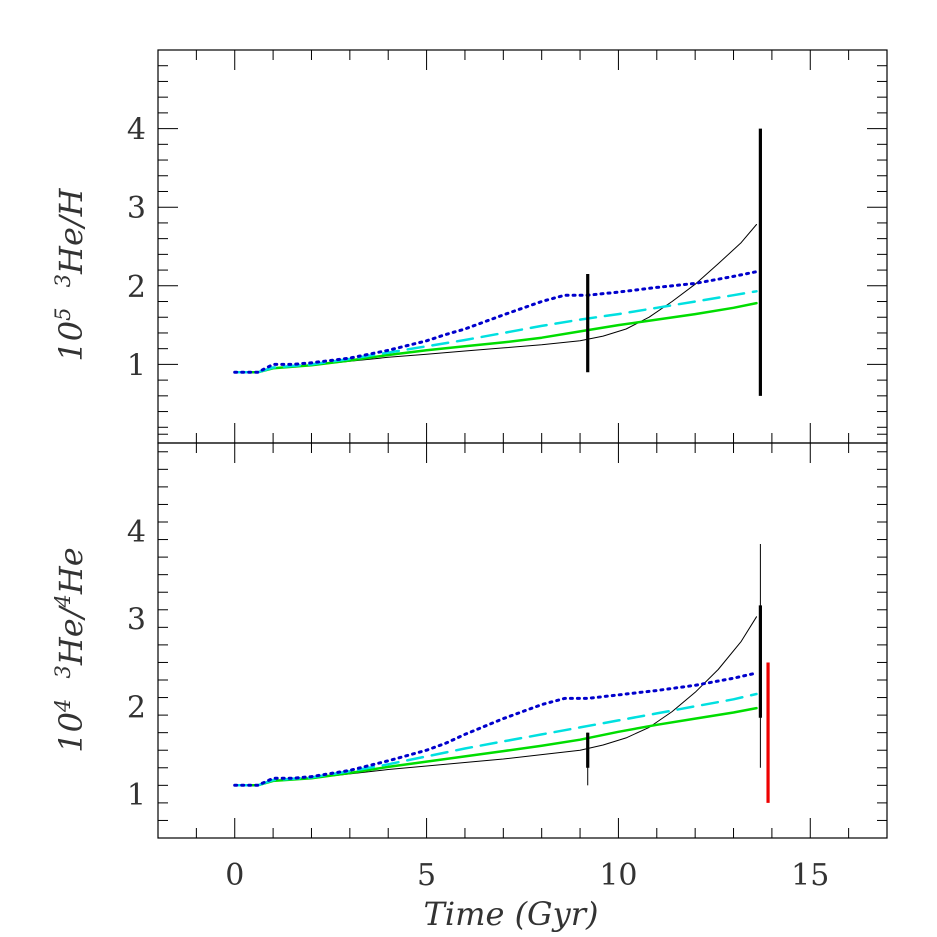  I want to click on x-axis-title: Time (Gyr), so click(511, 914).